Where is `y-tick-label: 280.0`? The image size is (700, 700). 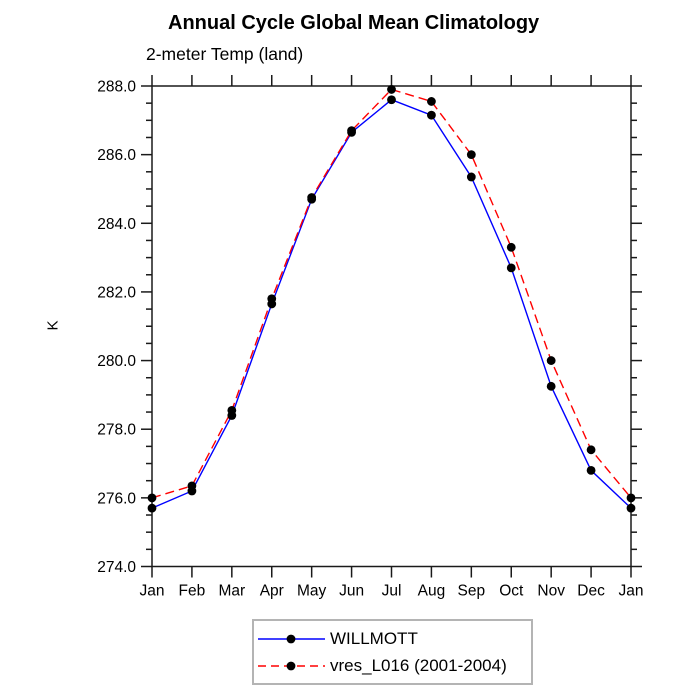
y-tick-label: 280.0 is located at coordinates (116, 361).